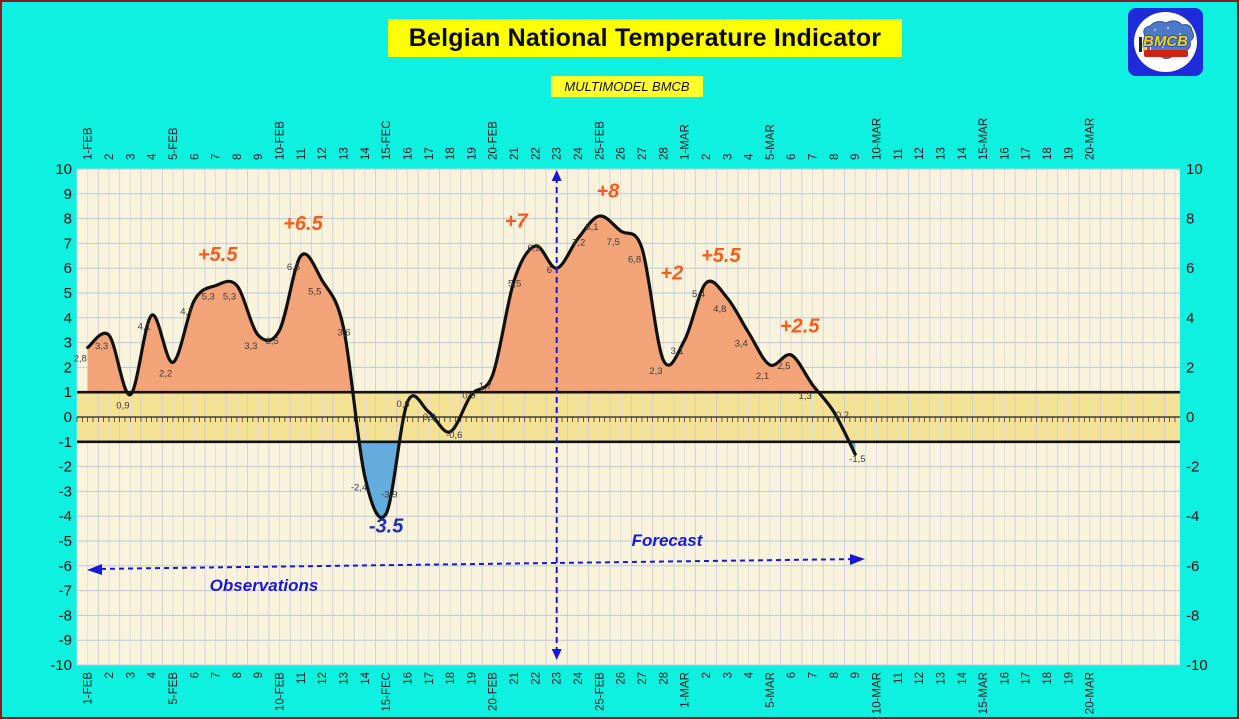  I want to click on x-axis-label-top: 22, so click(536, 153).